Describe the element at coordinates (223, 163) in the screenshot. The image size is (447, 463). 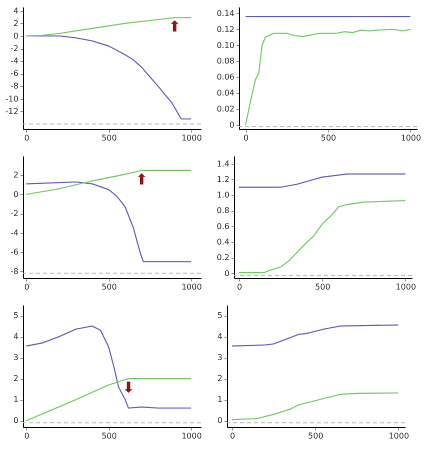
I see `y-tick-label: 1.4` at that location.